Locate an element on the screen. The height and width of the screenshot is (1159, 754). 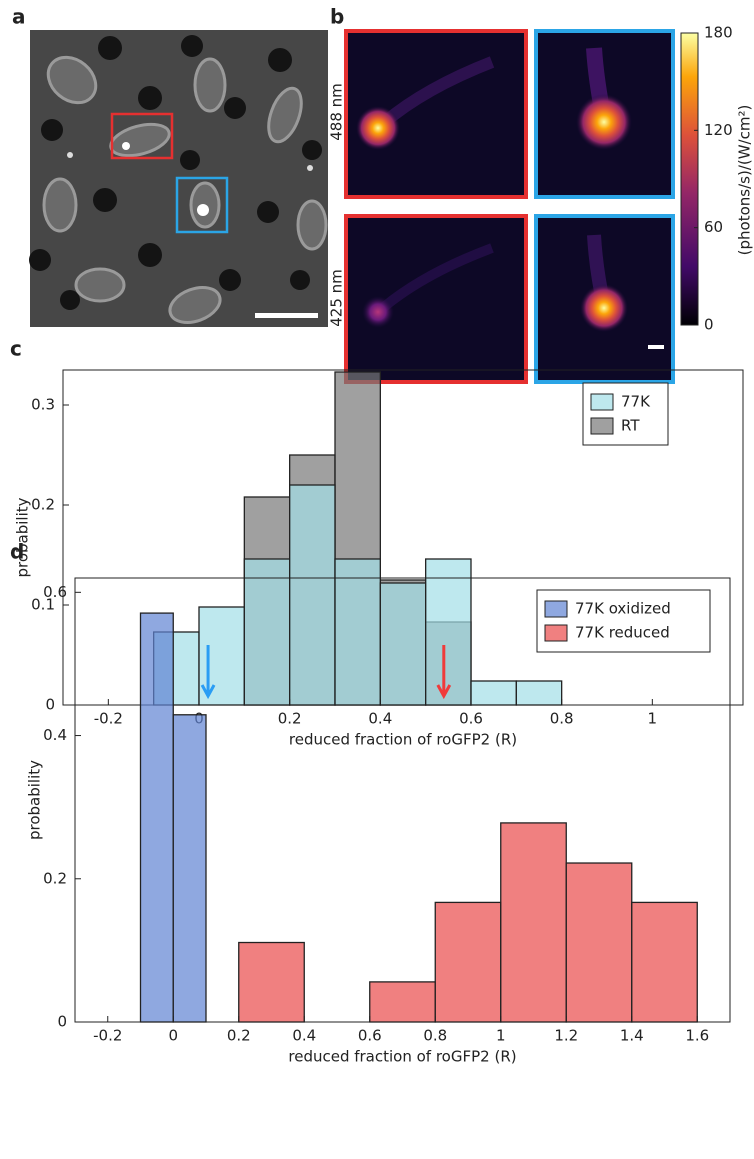
panel-label: d is located at coordinates (17, 552).